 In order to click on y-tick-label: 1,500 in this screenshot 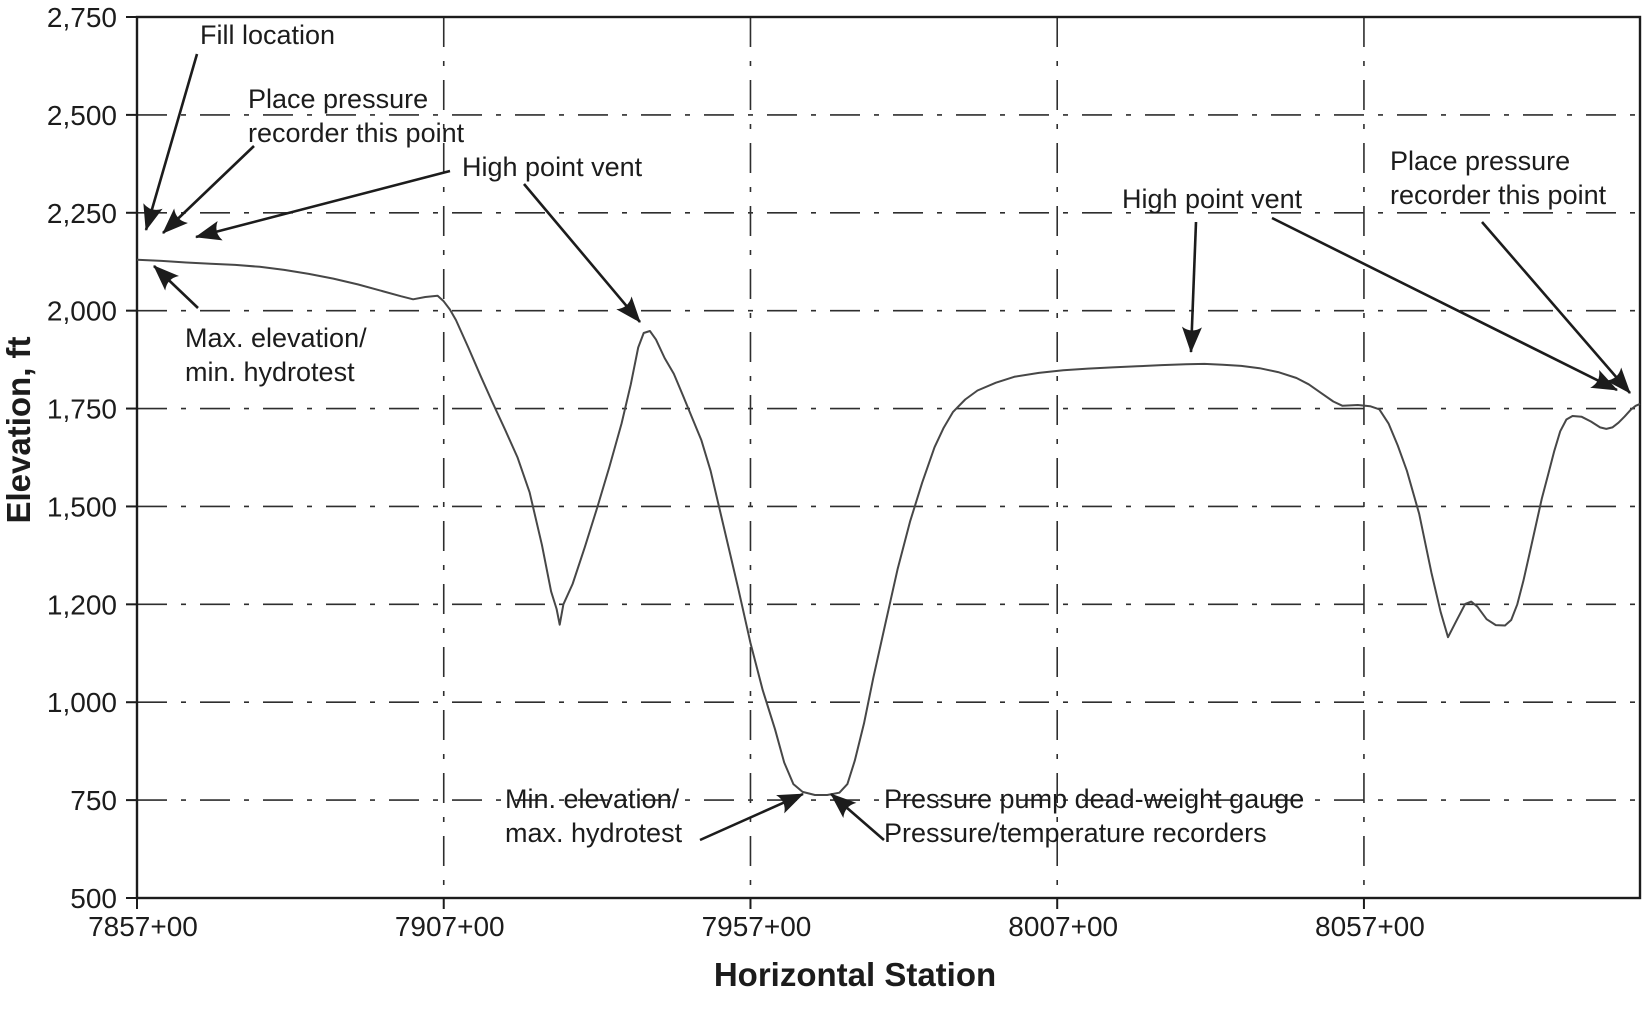, I will do `click(82, 506)`.